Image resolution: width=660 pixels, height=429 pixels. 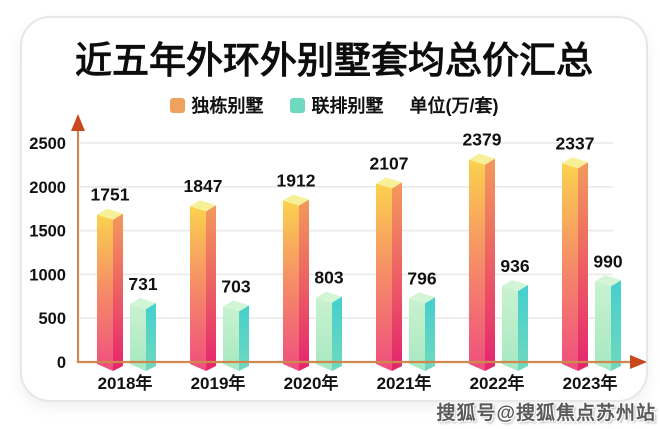 I want to click on chart-title: 近五年外环外别墅套均总价汇总, so click(x=334, y=60).